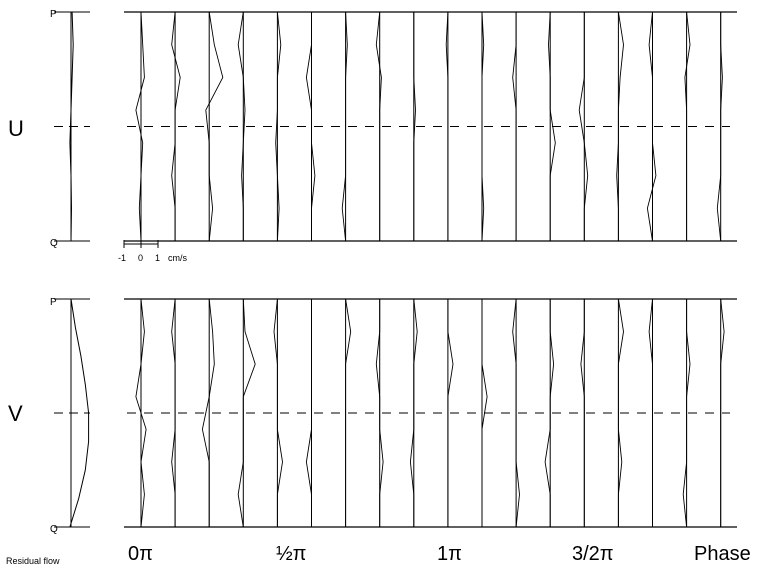 The image size is (766, 571). I want to click on scale-tick-1: 1, so click(157, 258).